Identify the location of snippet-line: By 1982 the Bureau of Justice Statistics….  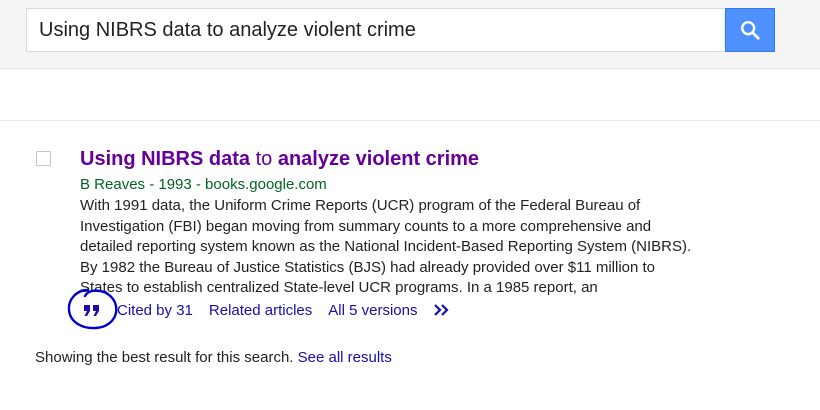
(368, 267).